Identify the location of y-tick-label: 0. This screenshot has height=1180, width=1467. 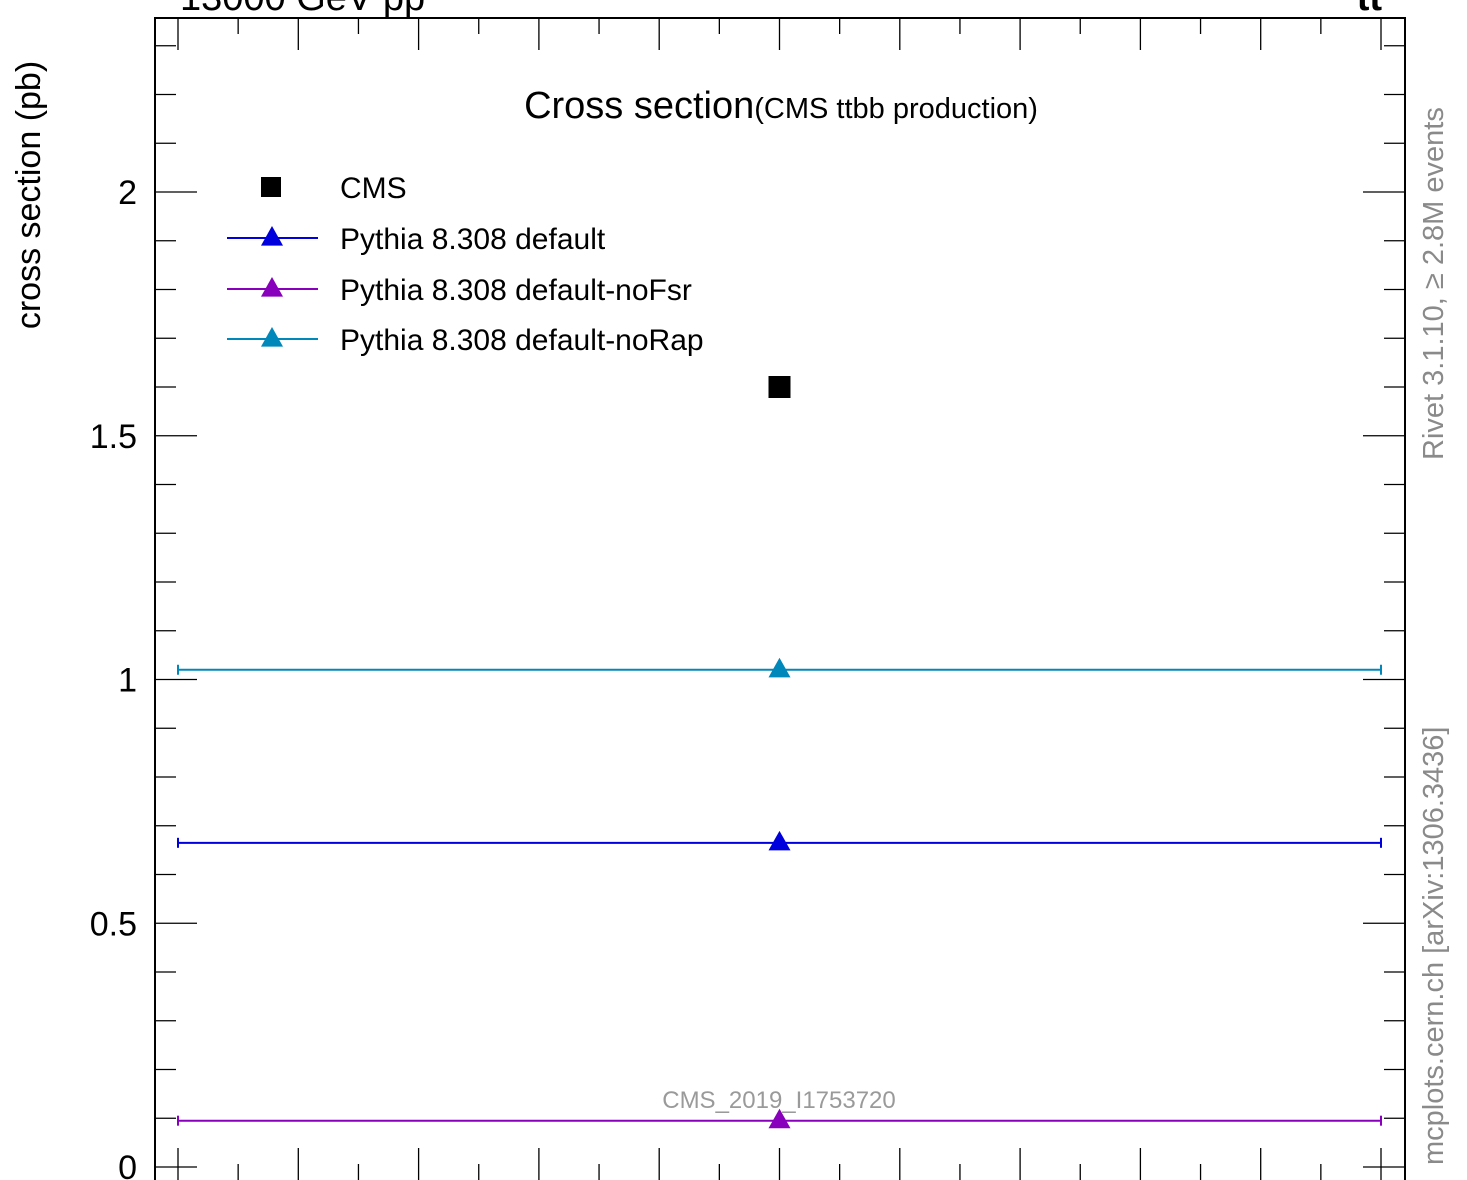
(127, 1164).